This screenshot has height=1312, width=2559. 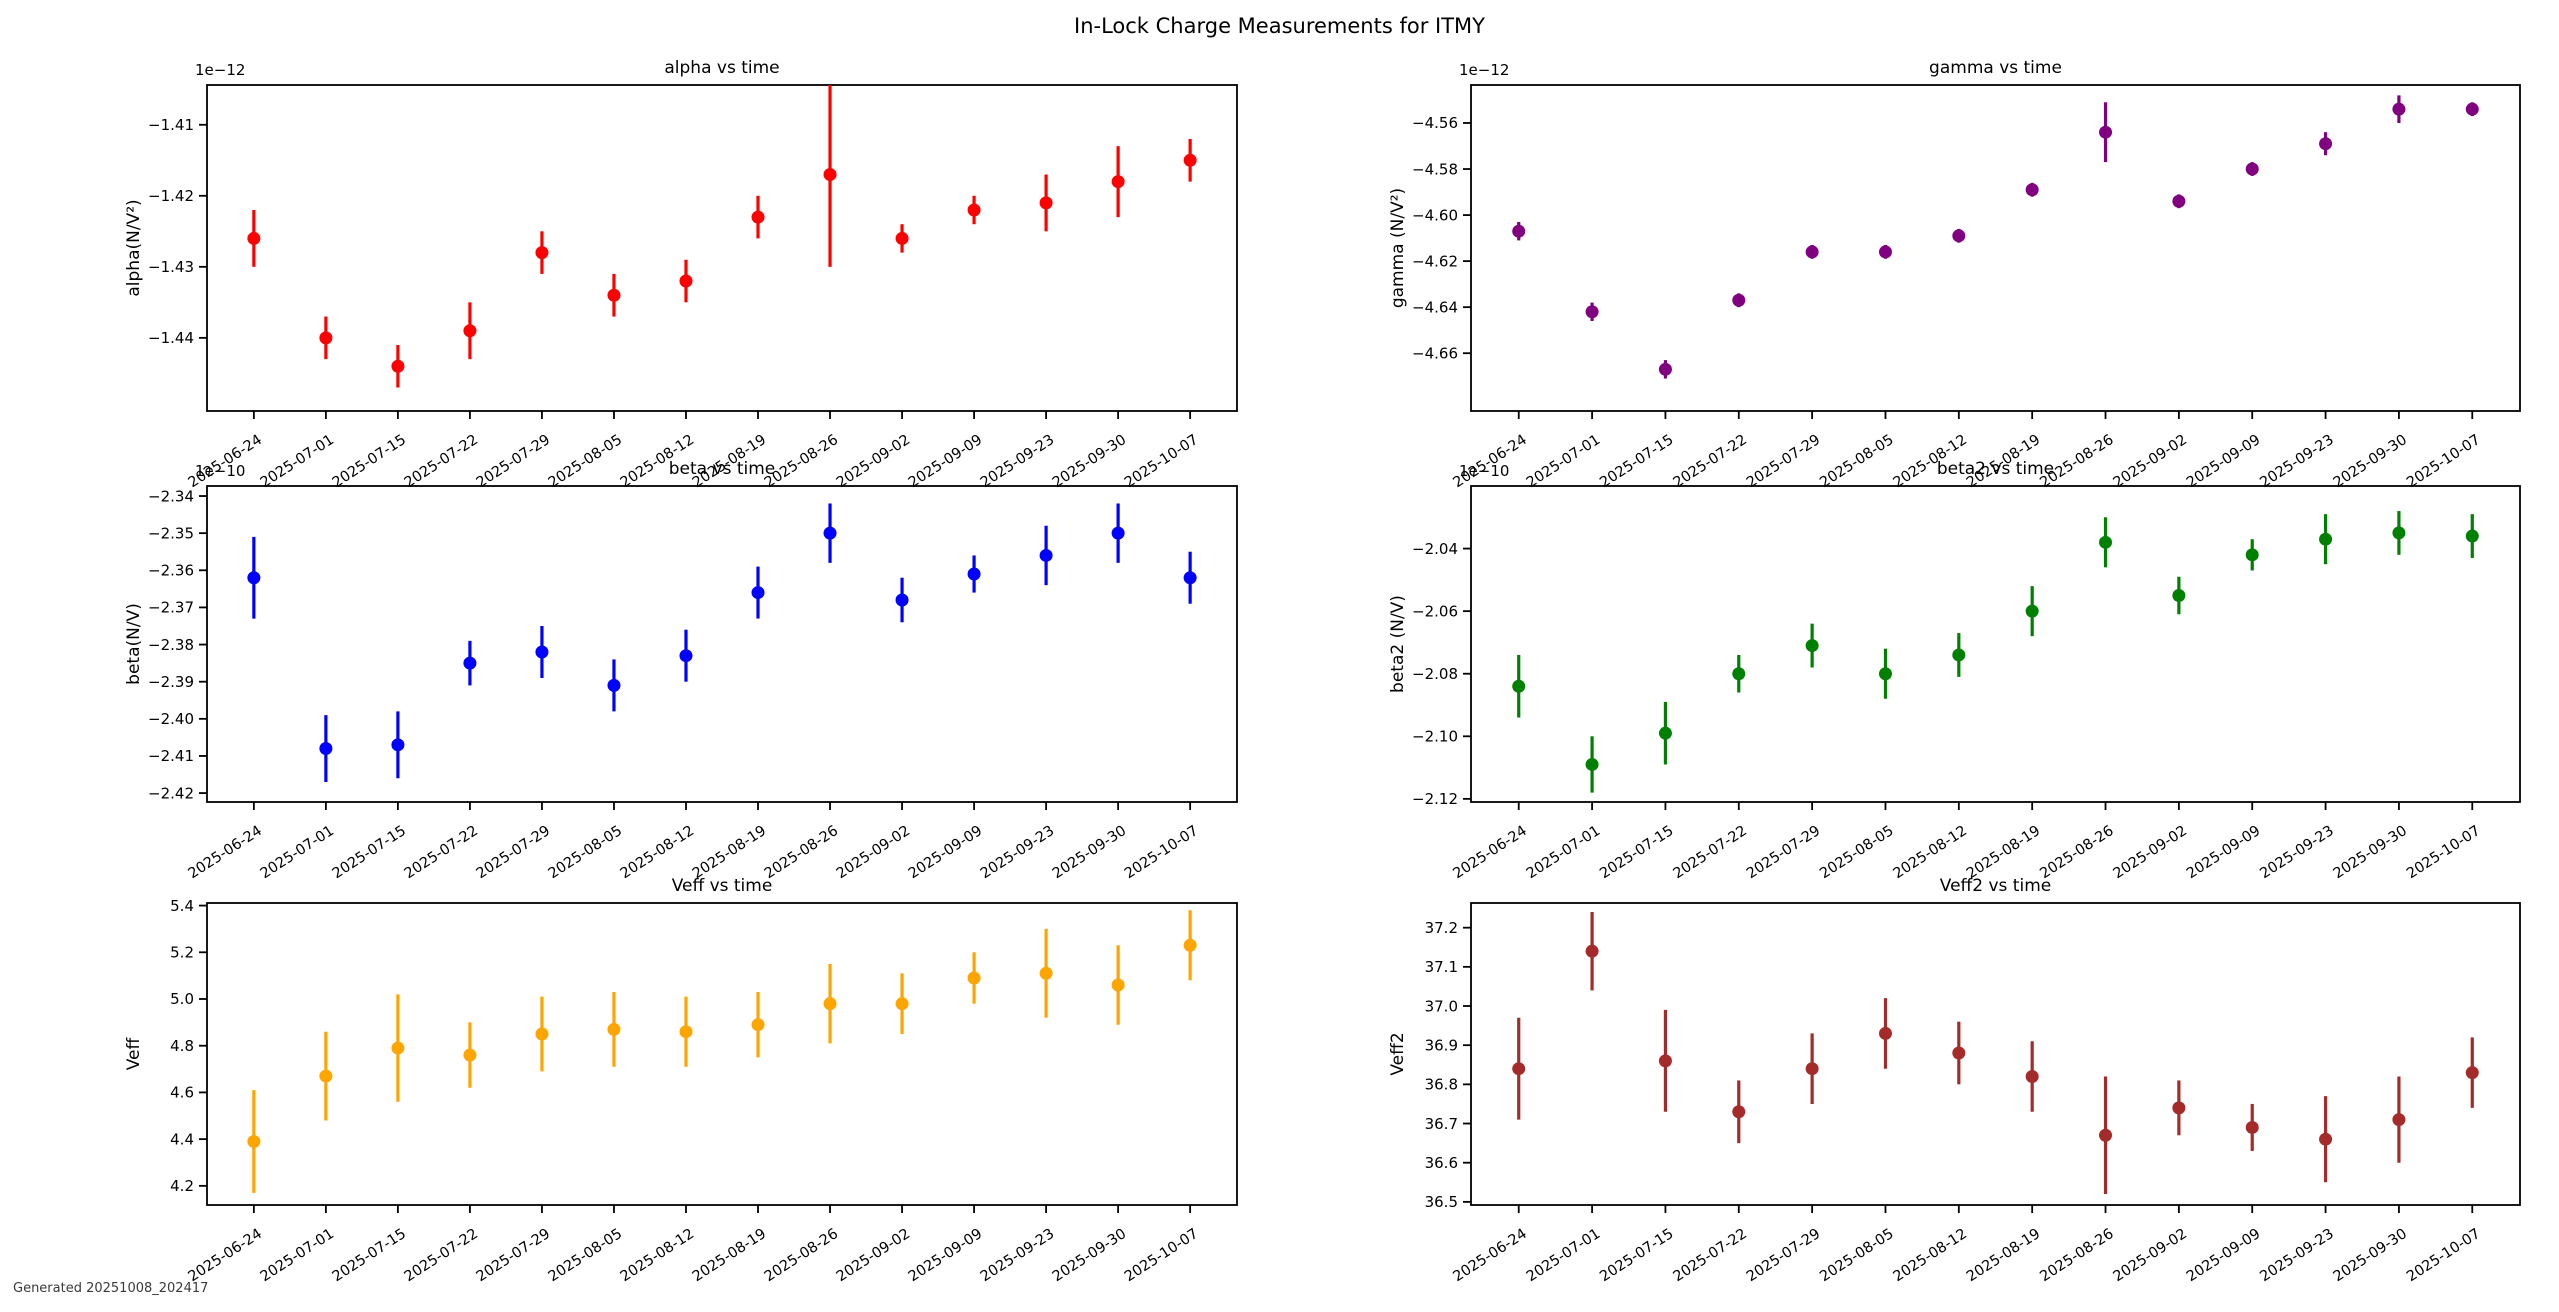 I want to click on Veff-ytick-label: 5.0, so click(x=182, y=999).